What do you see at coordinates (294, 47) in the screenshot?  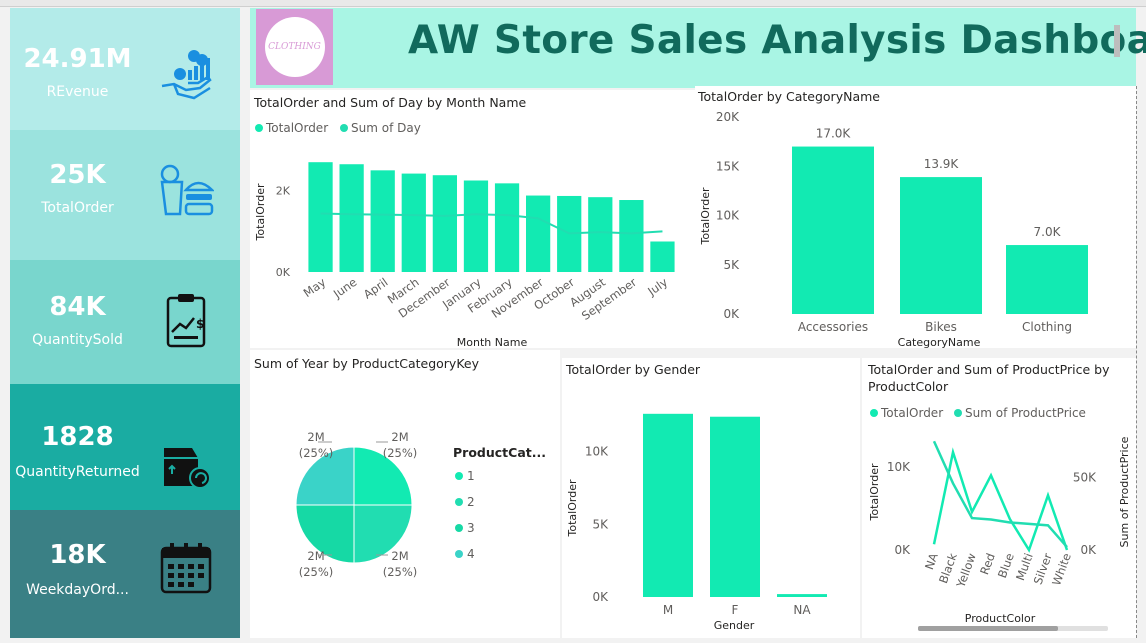 I see `logo-text: CLOTHING` at bounding box center [294, 47].